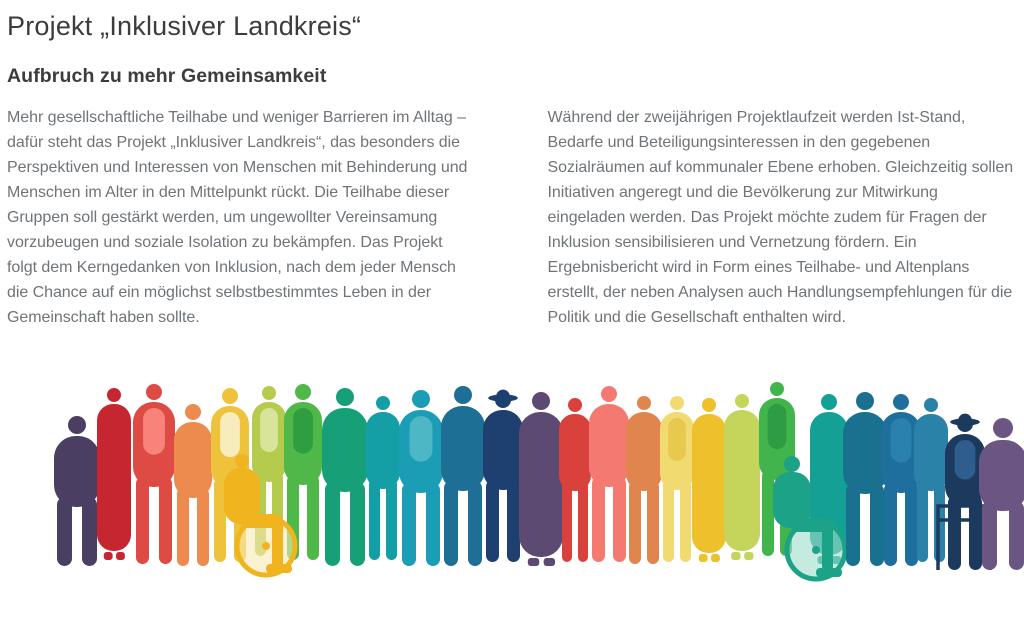 Image resolution: width=1024 pixels, height=624 pixels. What do you see at coordinates (345, 477) in the screenshot?
I see `person-man-teal-wide-pants` at bounding box center [345, 477].